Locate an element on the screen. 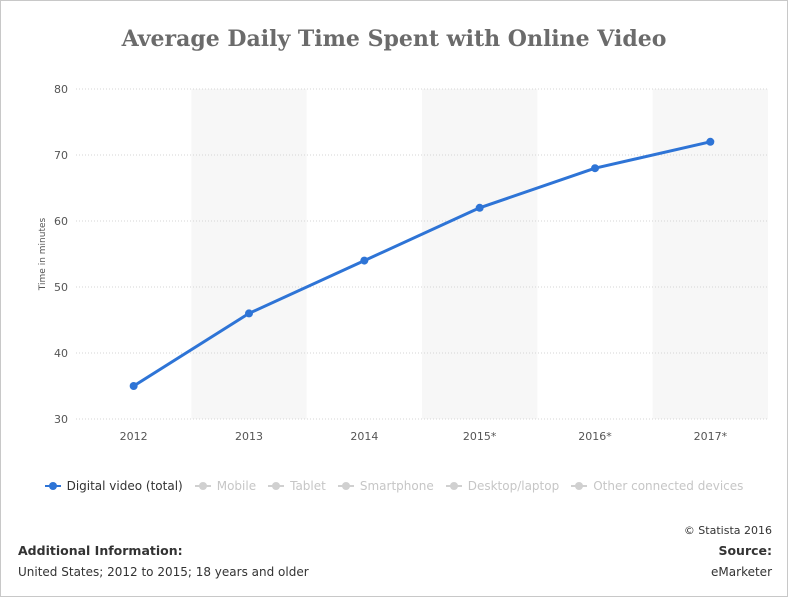 The height and width of the screenshot is (597, 788). y-tick-label: 30 is located at coordinates (61, 419).